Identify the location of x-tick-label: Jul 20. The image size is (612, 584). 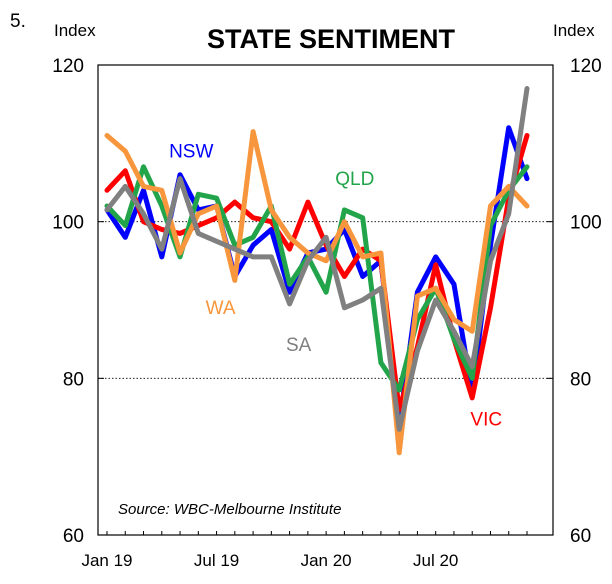
(435, 560).